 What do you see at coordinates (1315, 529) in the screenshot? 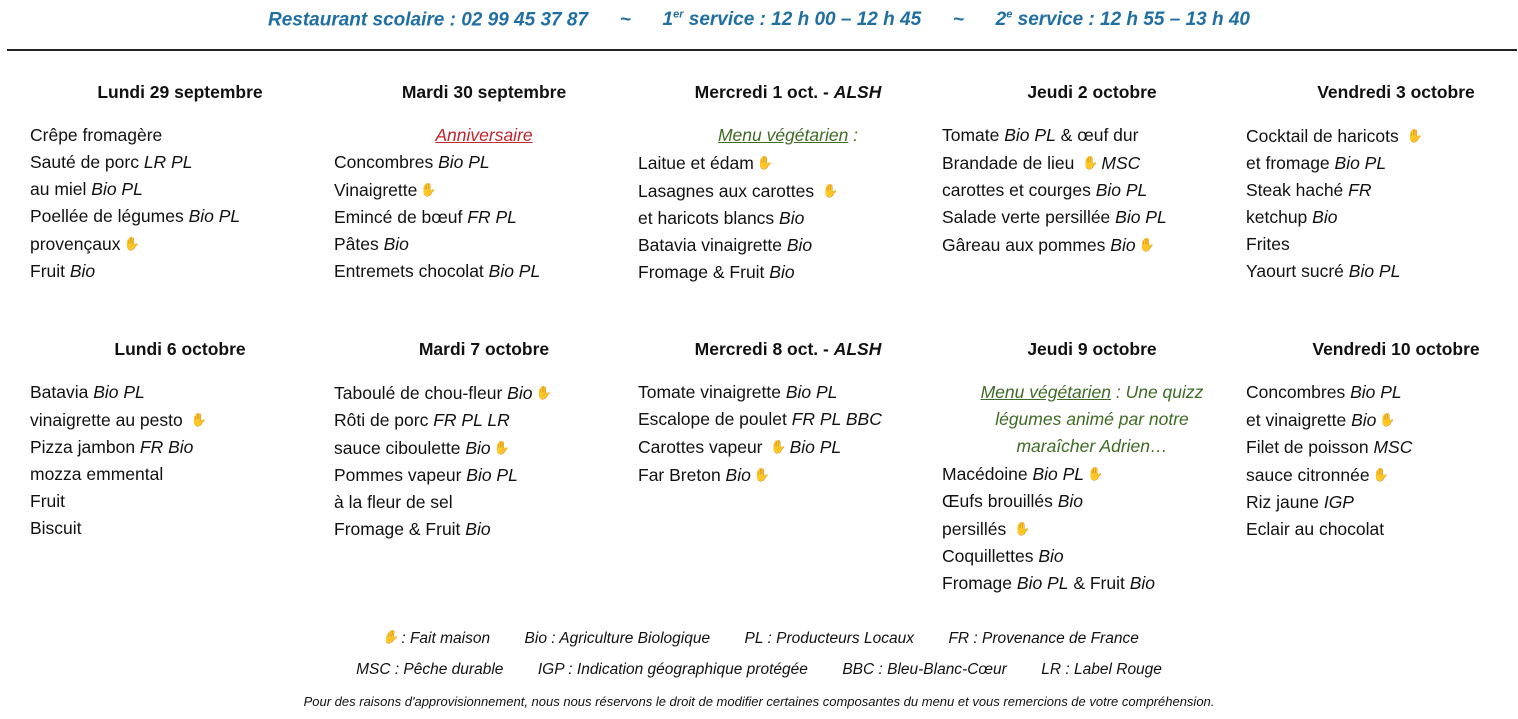
I see `text: Eclair au chocolat` at bounding box center [1315, 529].